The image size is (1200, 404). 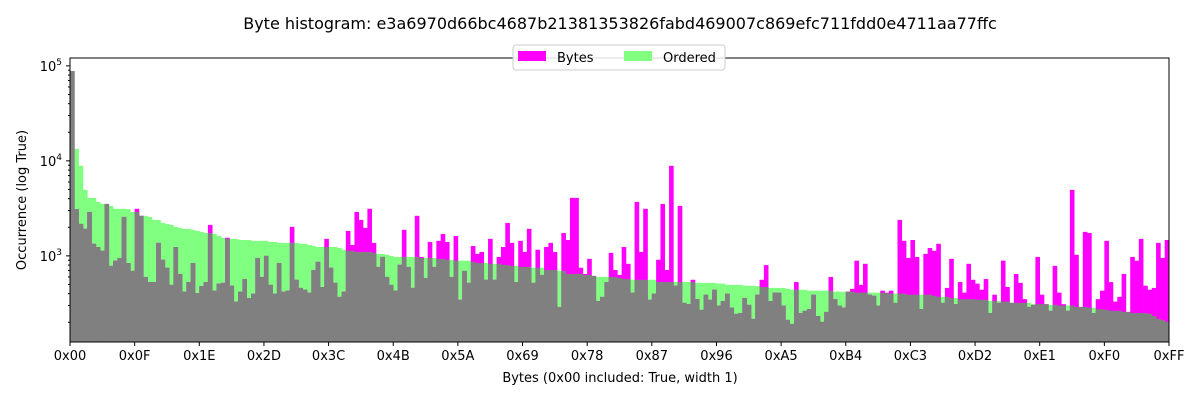 What do you see at coordinates (522, 356) in the screenshot?
I see `x-tick-label: 0x69` at bounding box center [522, 356].